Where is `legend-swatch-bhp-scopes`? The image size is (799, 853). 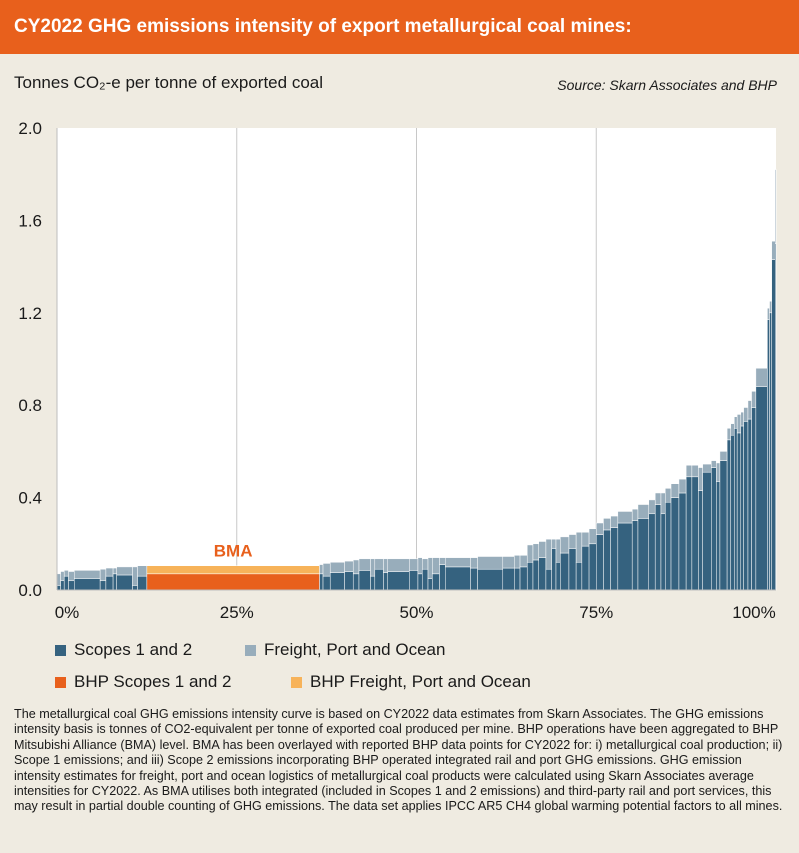 legend-swatch-bhp-scopes is located at coordinates (60, 682).